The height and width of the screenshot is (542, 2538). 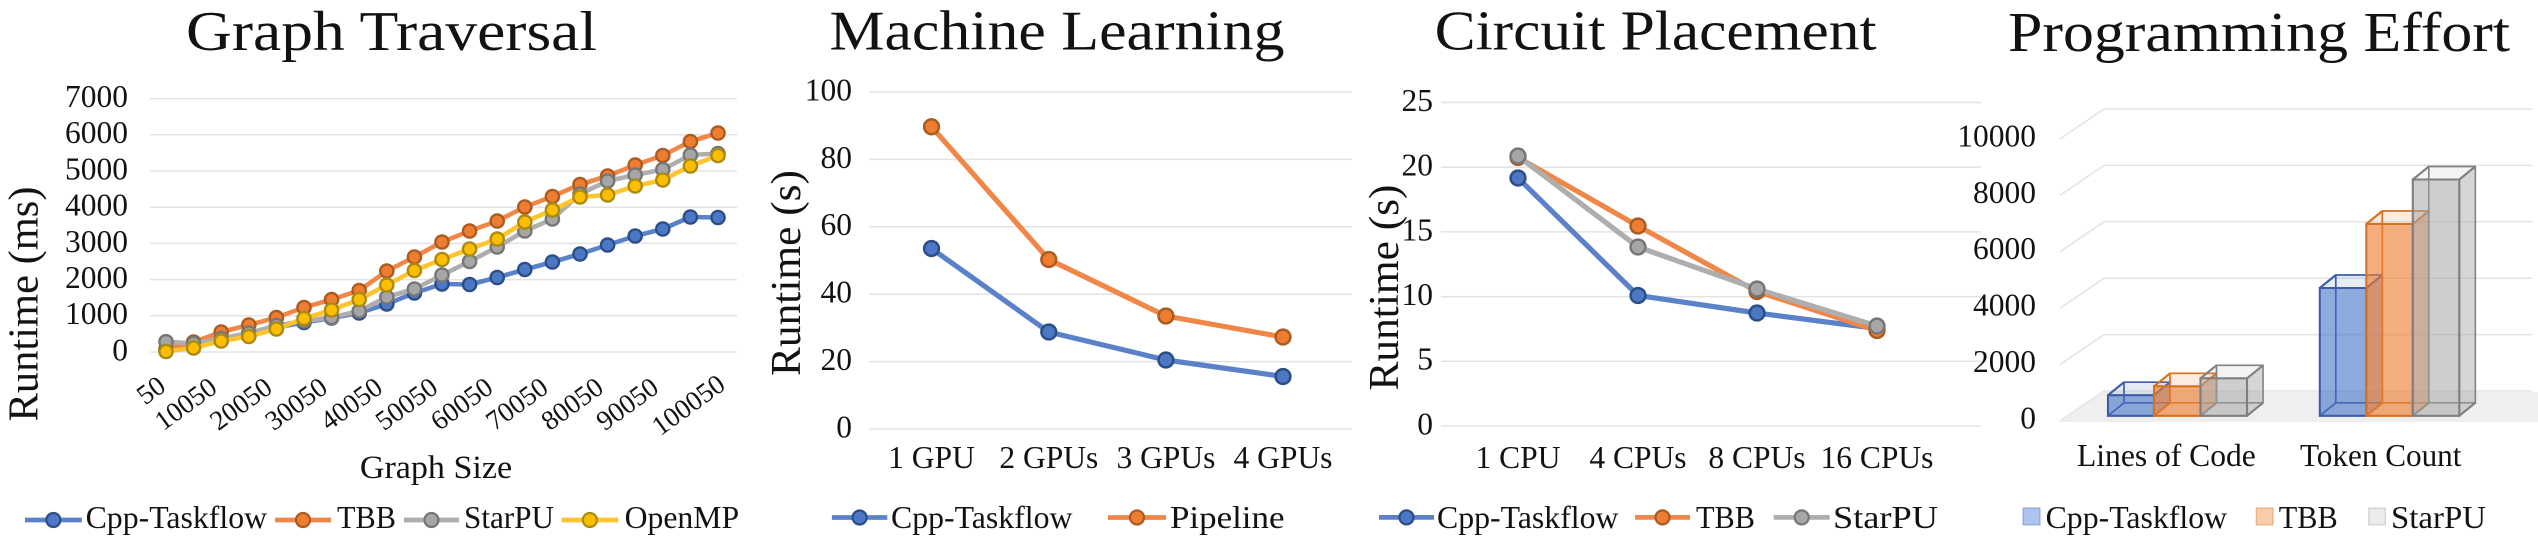 I want to click on svg-text: 25, so click(x=1418, y=100).